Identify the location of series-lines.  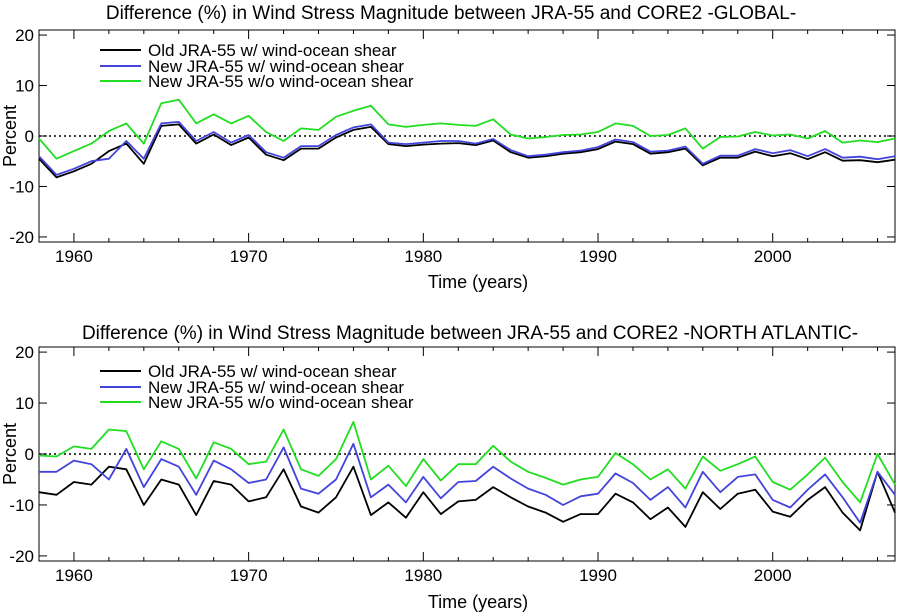
(467, 138).